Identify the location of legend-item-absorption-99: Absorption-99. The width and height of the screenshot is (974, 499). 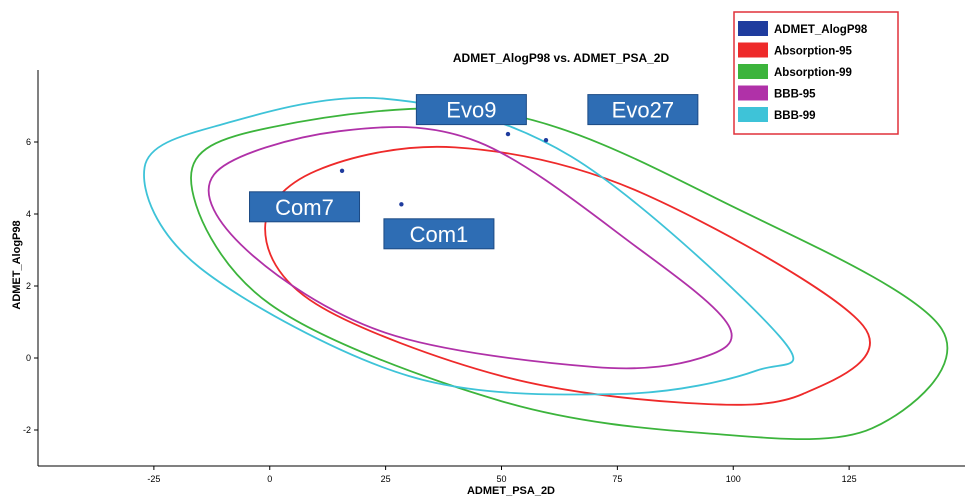
(795, 71).